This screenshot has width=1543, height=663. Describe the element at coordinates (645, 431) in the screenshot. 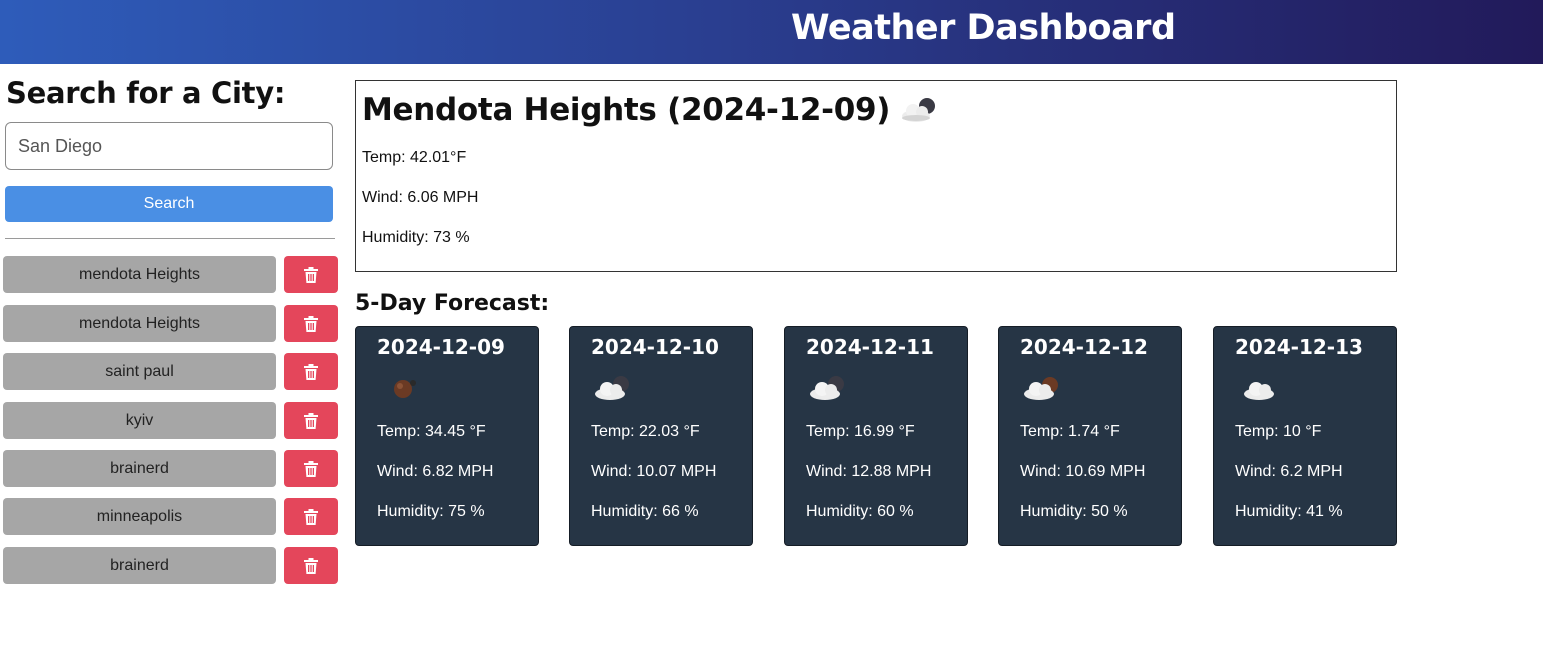

I see `forecast-temp: Temp: 22.03 °F` at that location.